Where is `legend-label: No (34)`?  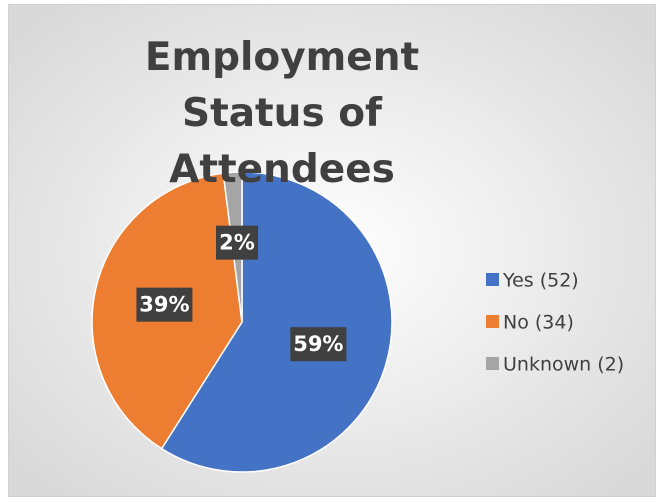
legend-label: No (34) is located at coordinates (538, 323).